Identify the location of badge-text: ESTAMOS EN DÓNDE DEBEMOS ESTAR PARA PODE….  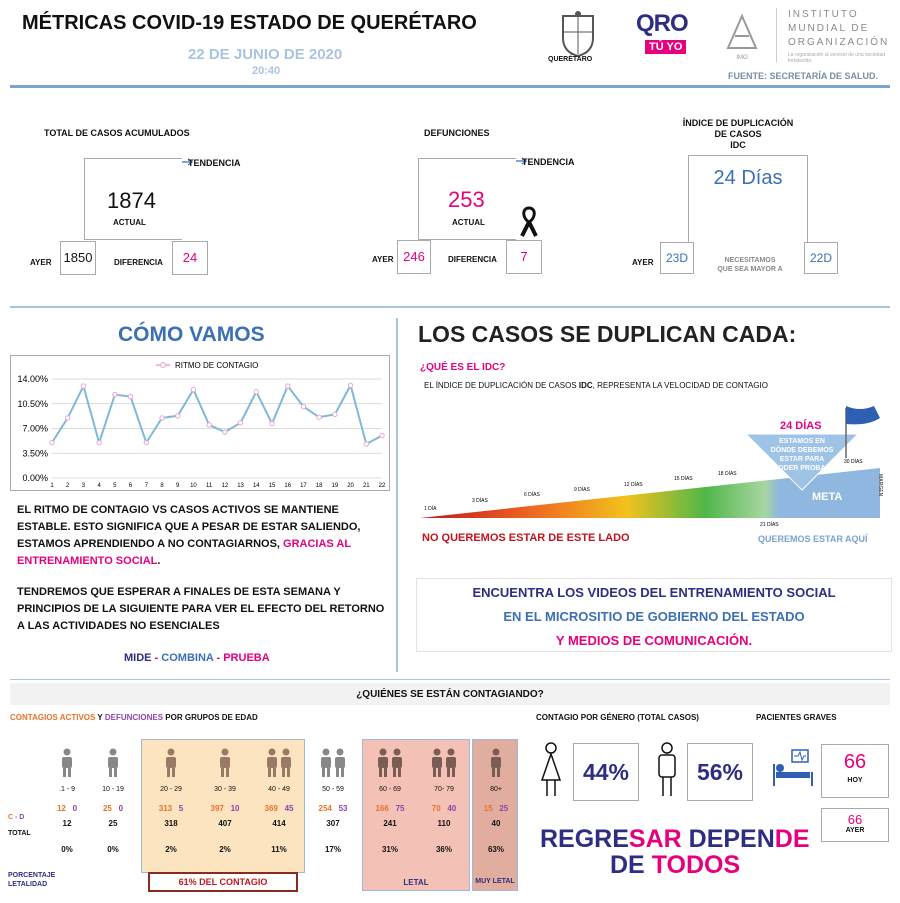
(802, 455).